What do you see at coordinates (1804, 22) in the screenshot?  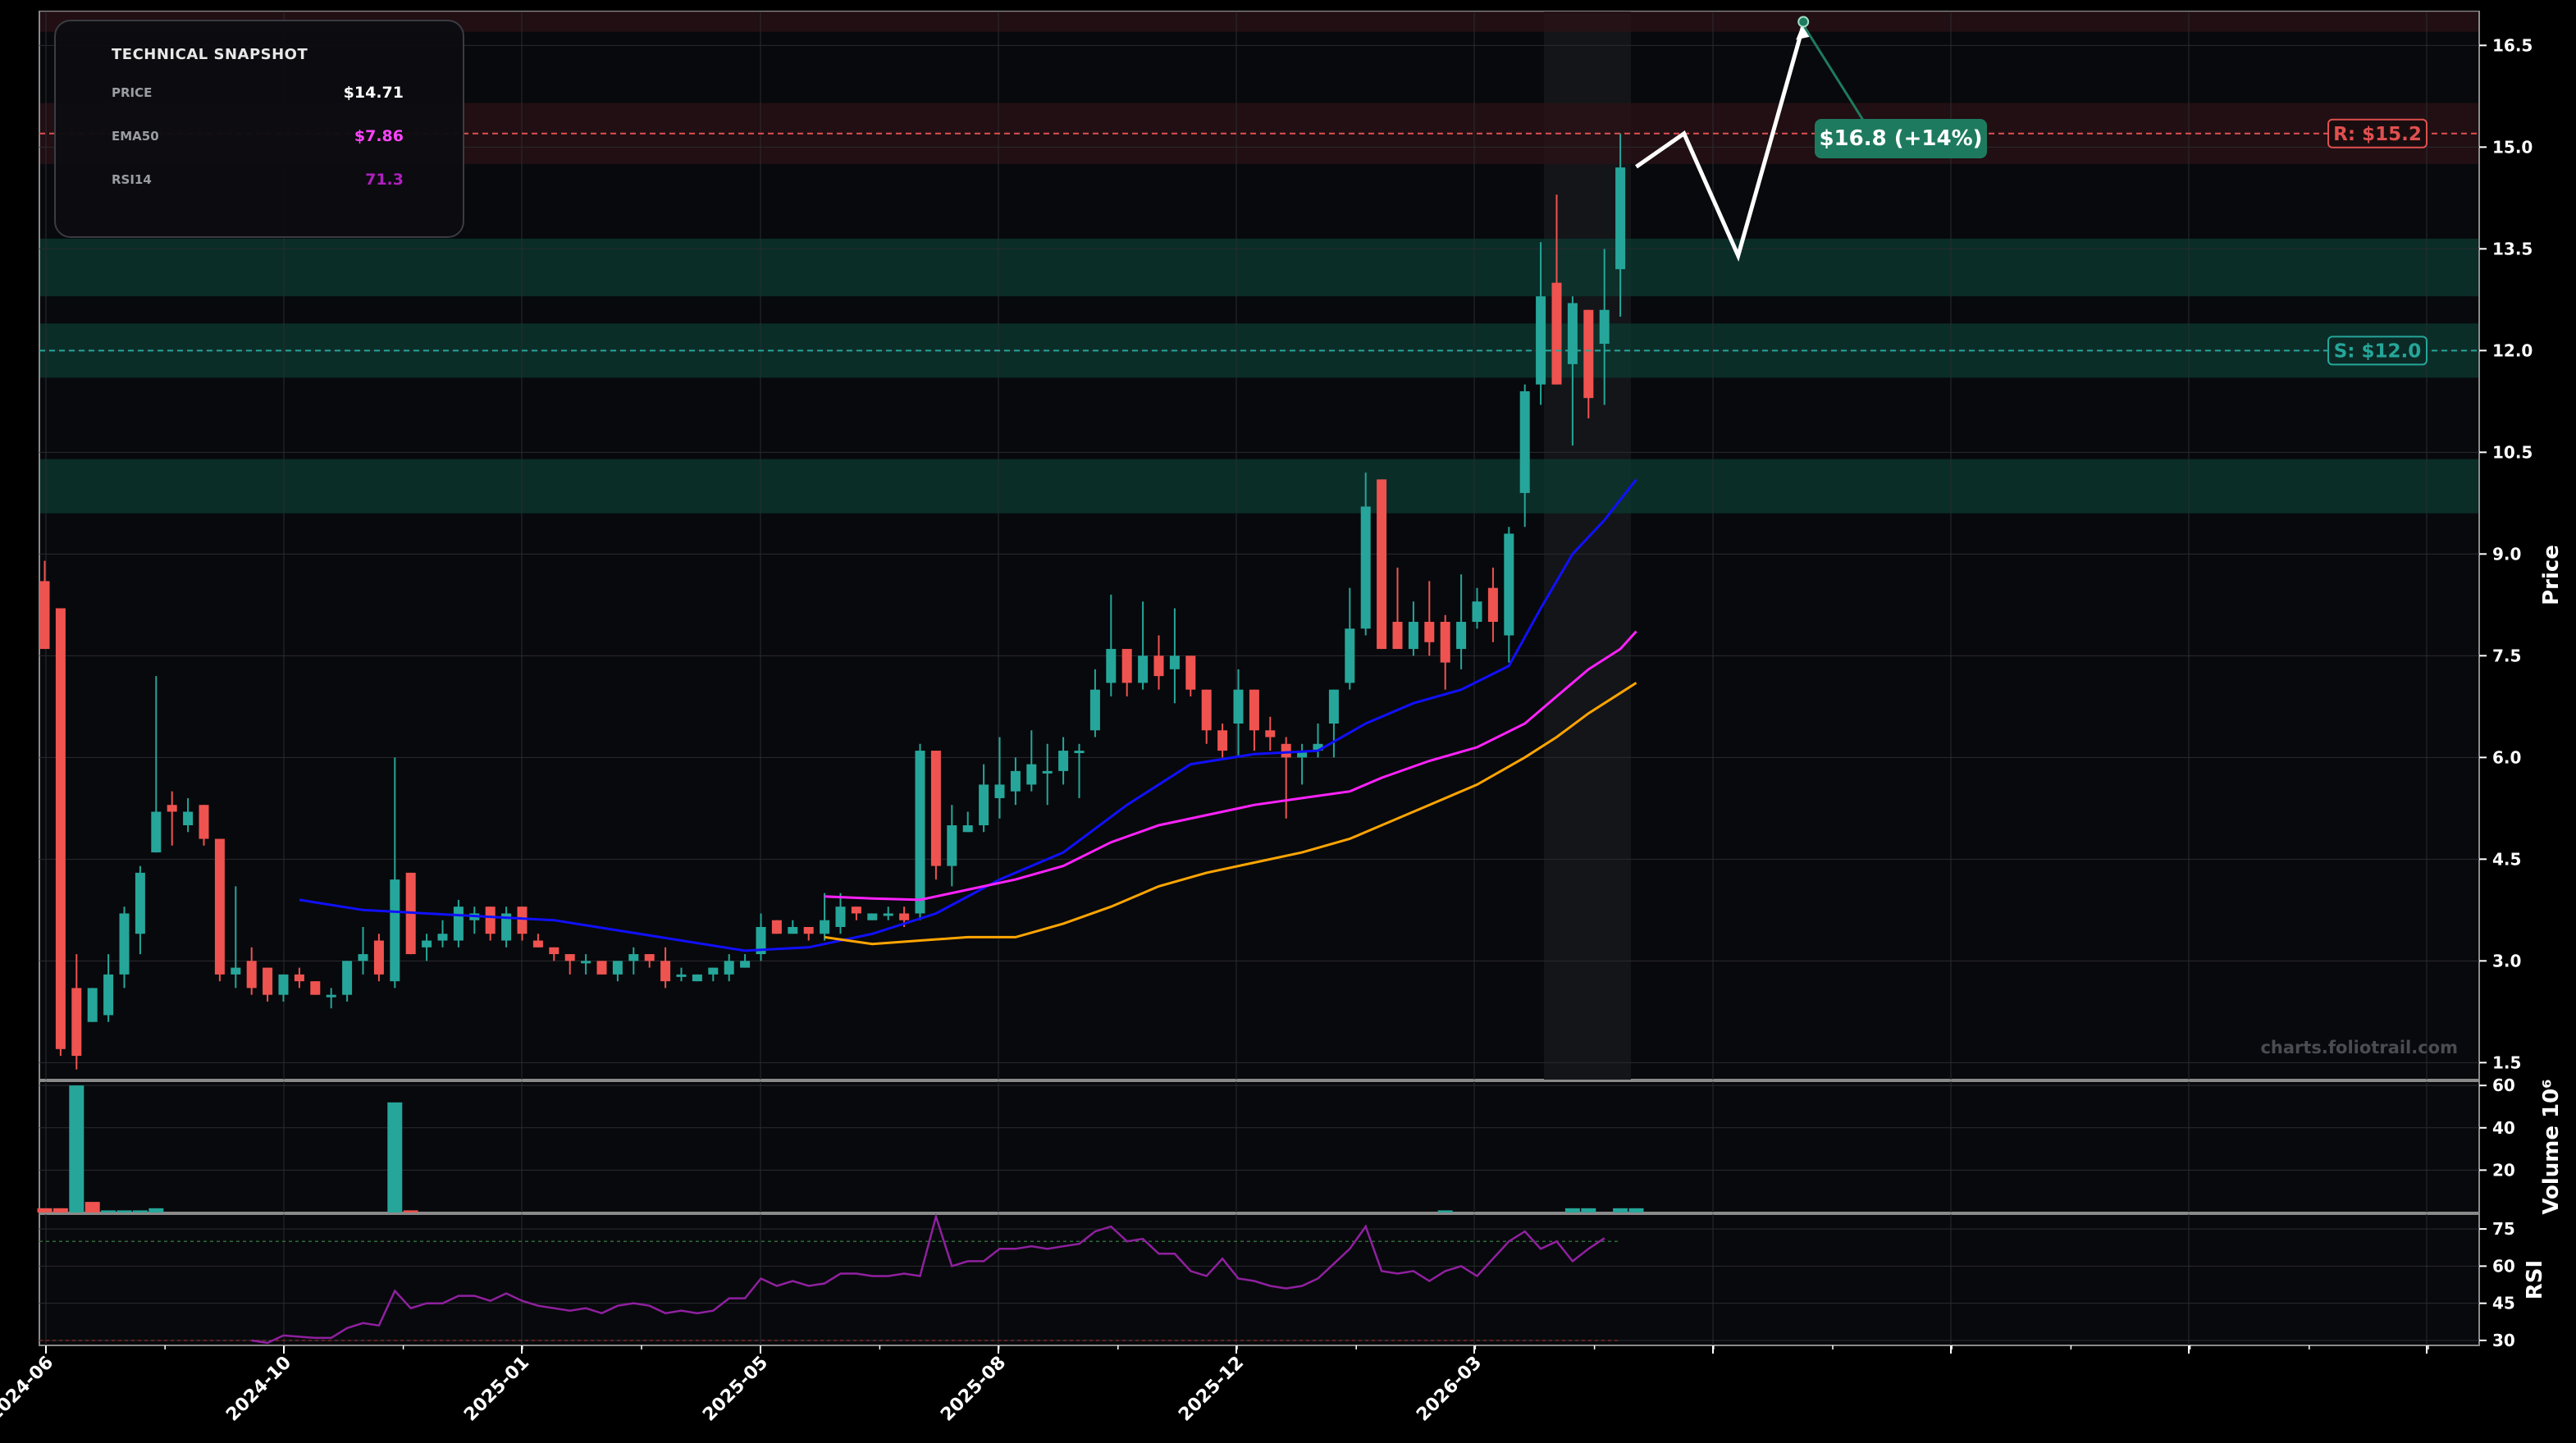 I see `target-dot` at bounding box center [1804, 22].